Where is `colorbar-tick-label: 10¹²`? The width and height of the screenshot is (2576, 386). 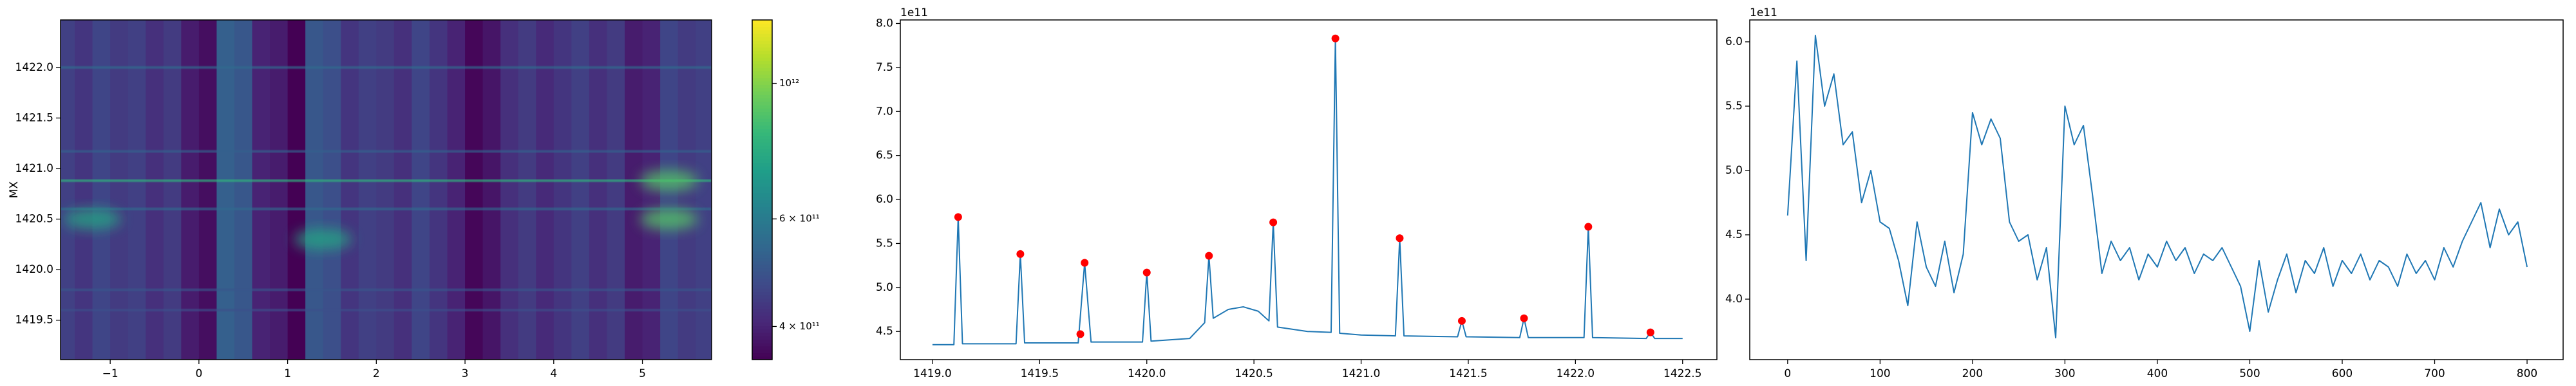 colorbar-tick-label: 10¹² is located at coordinates (789, 83).